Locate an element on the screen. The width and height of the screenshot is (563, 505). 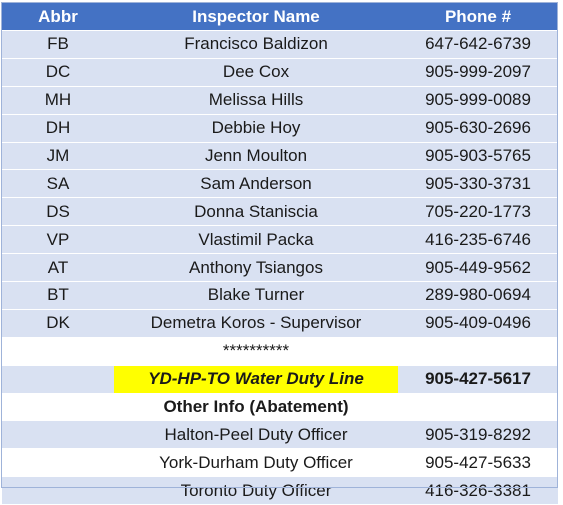
name-cell: Dee Cox is located at coordinates (256, 72).